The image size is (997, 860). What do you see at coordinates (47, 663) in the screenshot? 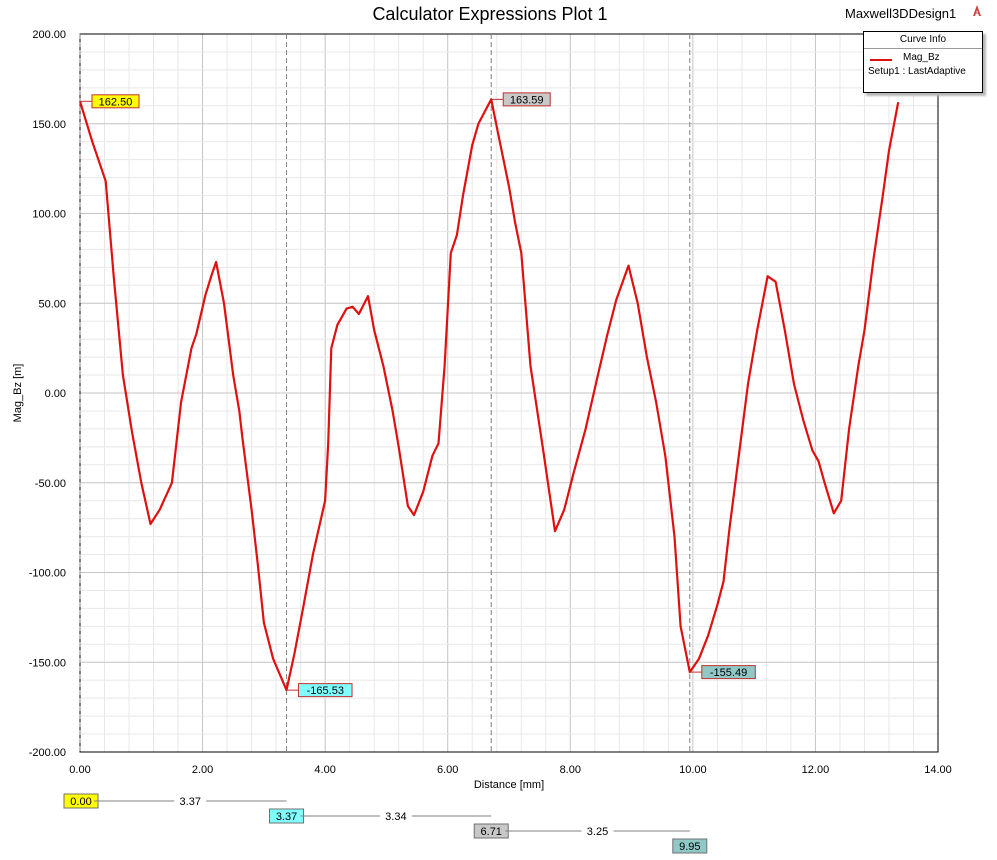
I see `y-tick-label: -150.00` at bounding box center [47, 663].